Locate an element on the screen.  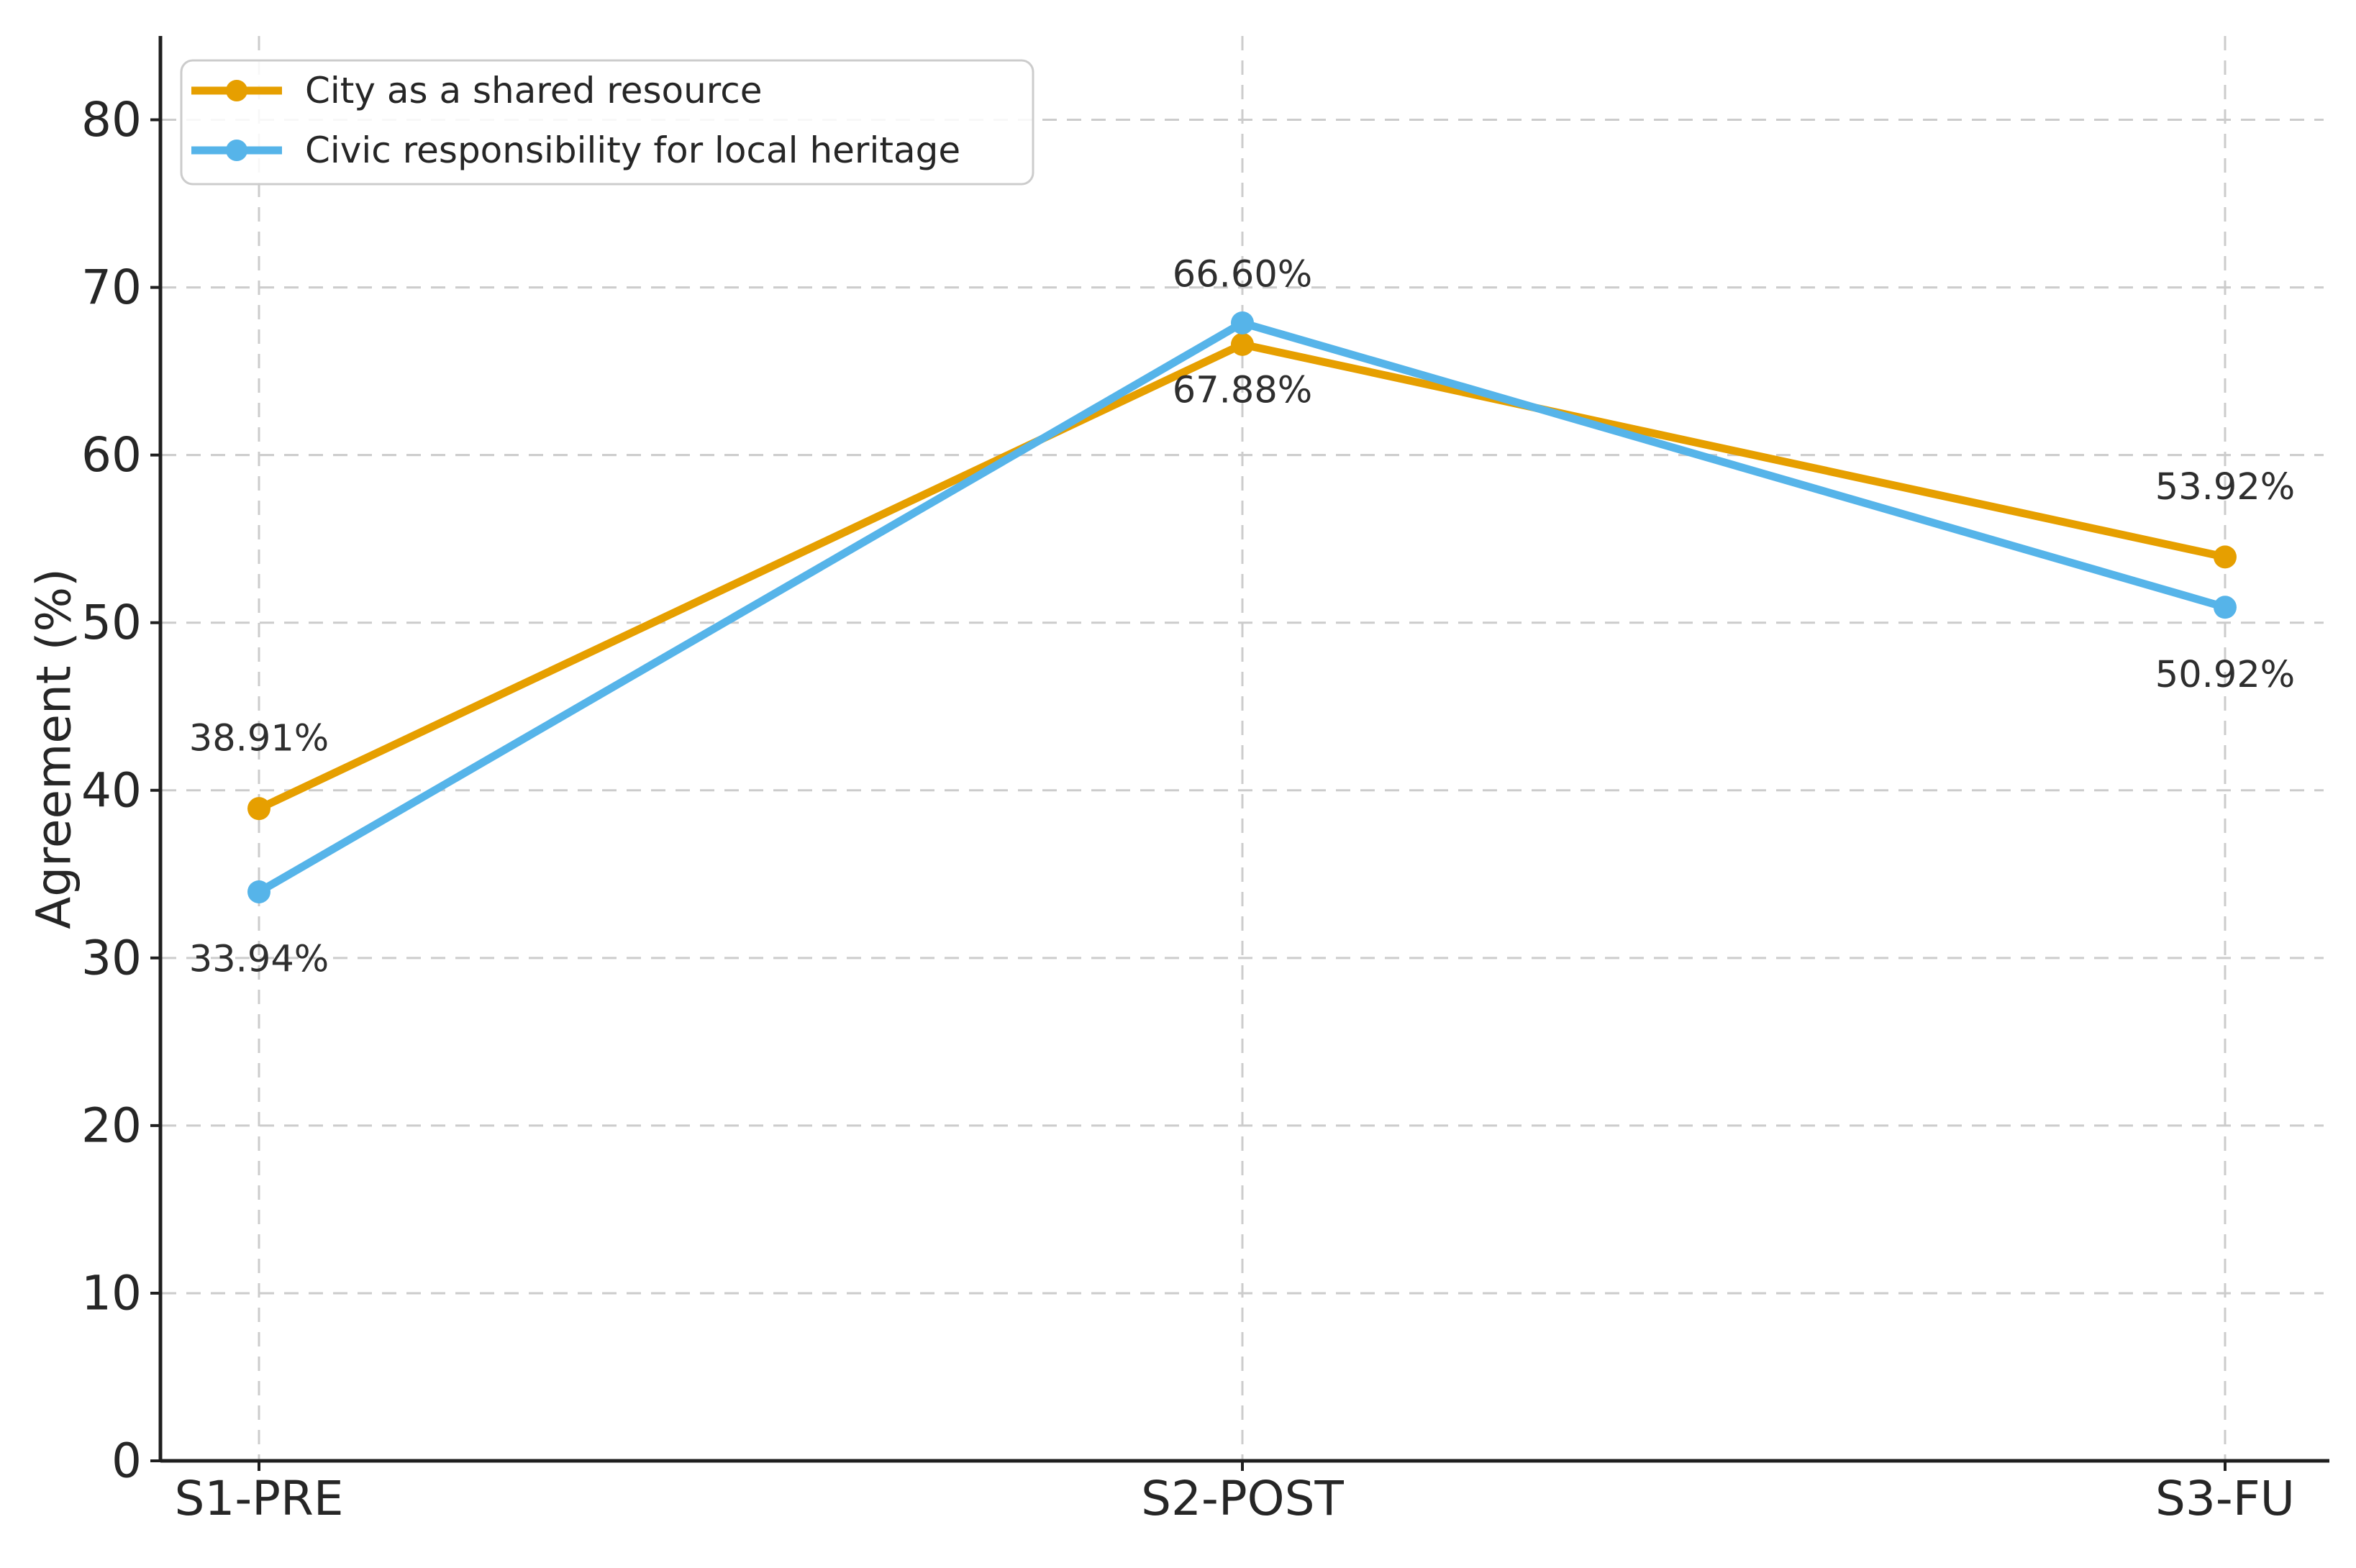
y-tick-label: 30 is located at coordinates (111, 958).